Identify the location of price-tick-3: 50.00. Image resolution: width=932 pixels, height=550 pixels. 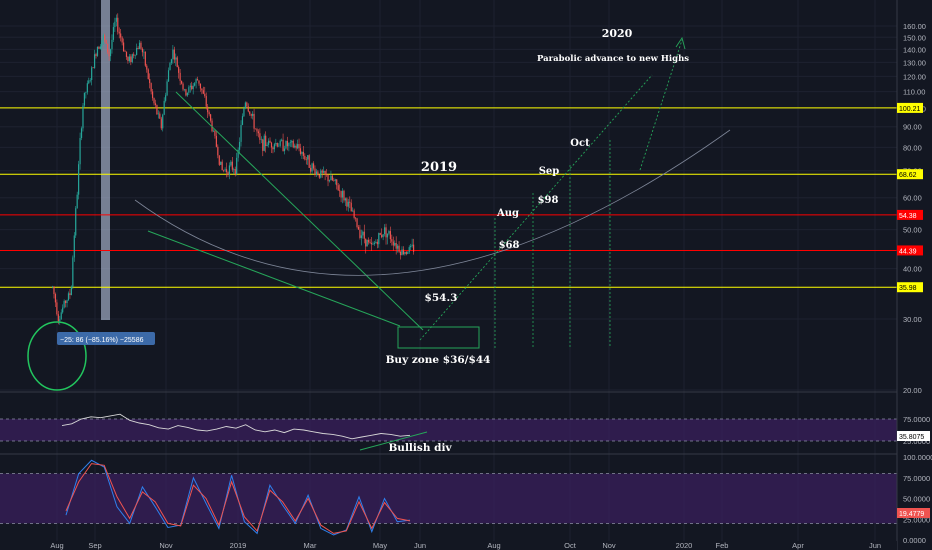
(912, 230).